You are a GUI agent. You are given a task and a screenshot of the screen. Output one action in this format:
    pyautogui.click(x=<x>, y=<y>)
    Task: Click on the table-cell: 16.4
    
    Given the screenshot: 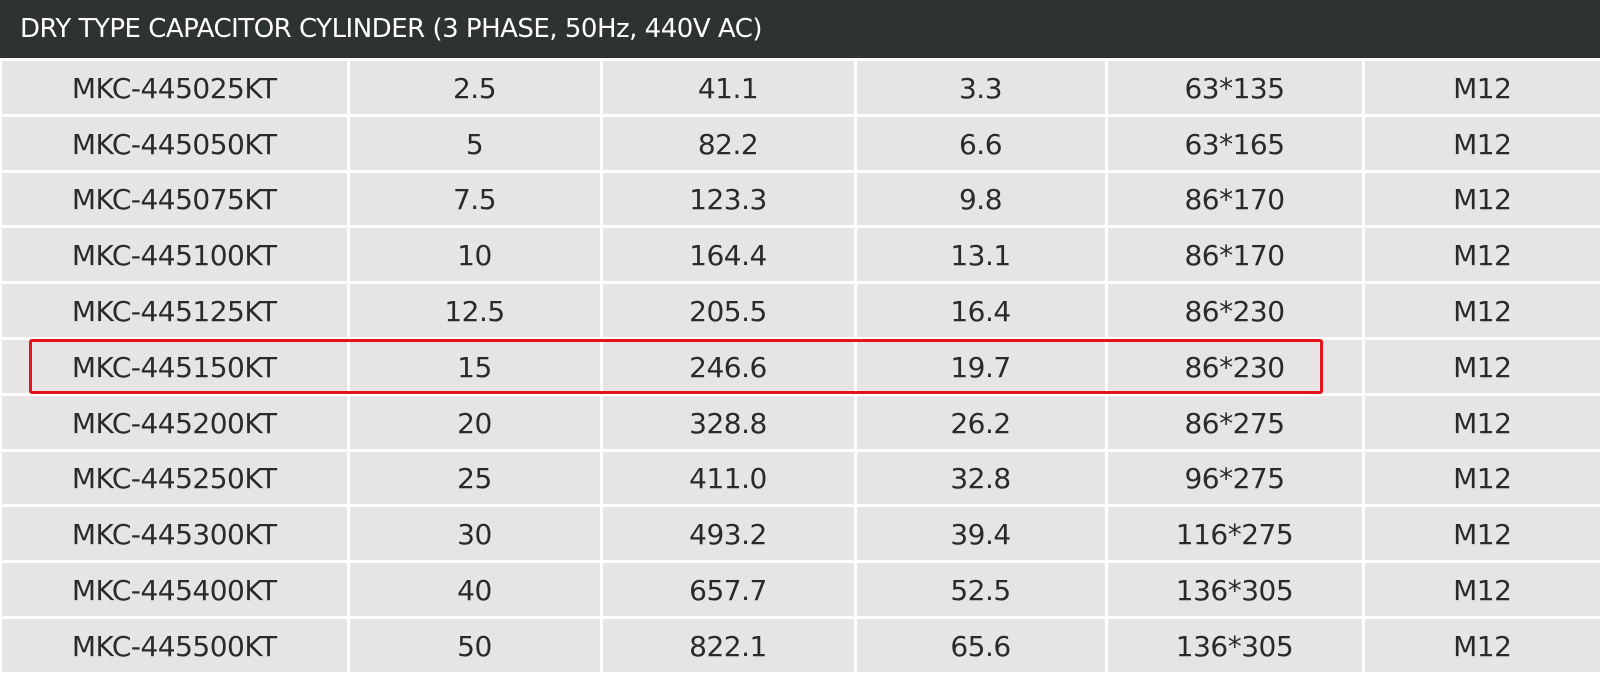 What is the action you would take?
    pyautogui.click(x=980, y=310)
    